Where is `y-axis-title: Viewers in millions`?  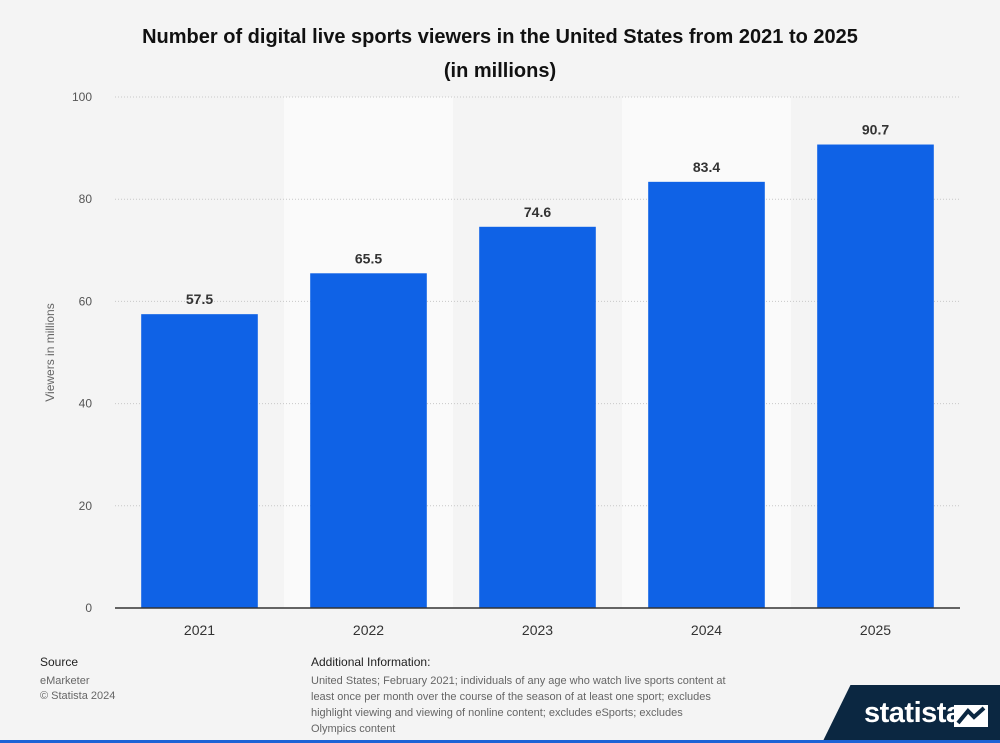
y-axis-title: Viewers in millions is located at coordinates (50, 352).